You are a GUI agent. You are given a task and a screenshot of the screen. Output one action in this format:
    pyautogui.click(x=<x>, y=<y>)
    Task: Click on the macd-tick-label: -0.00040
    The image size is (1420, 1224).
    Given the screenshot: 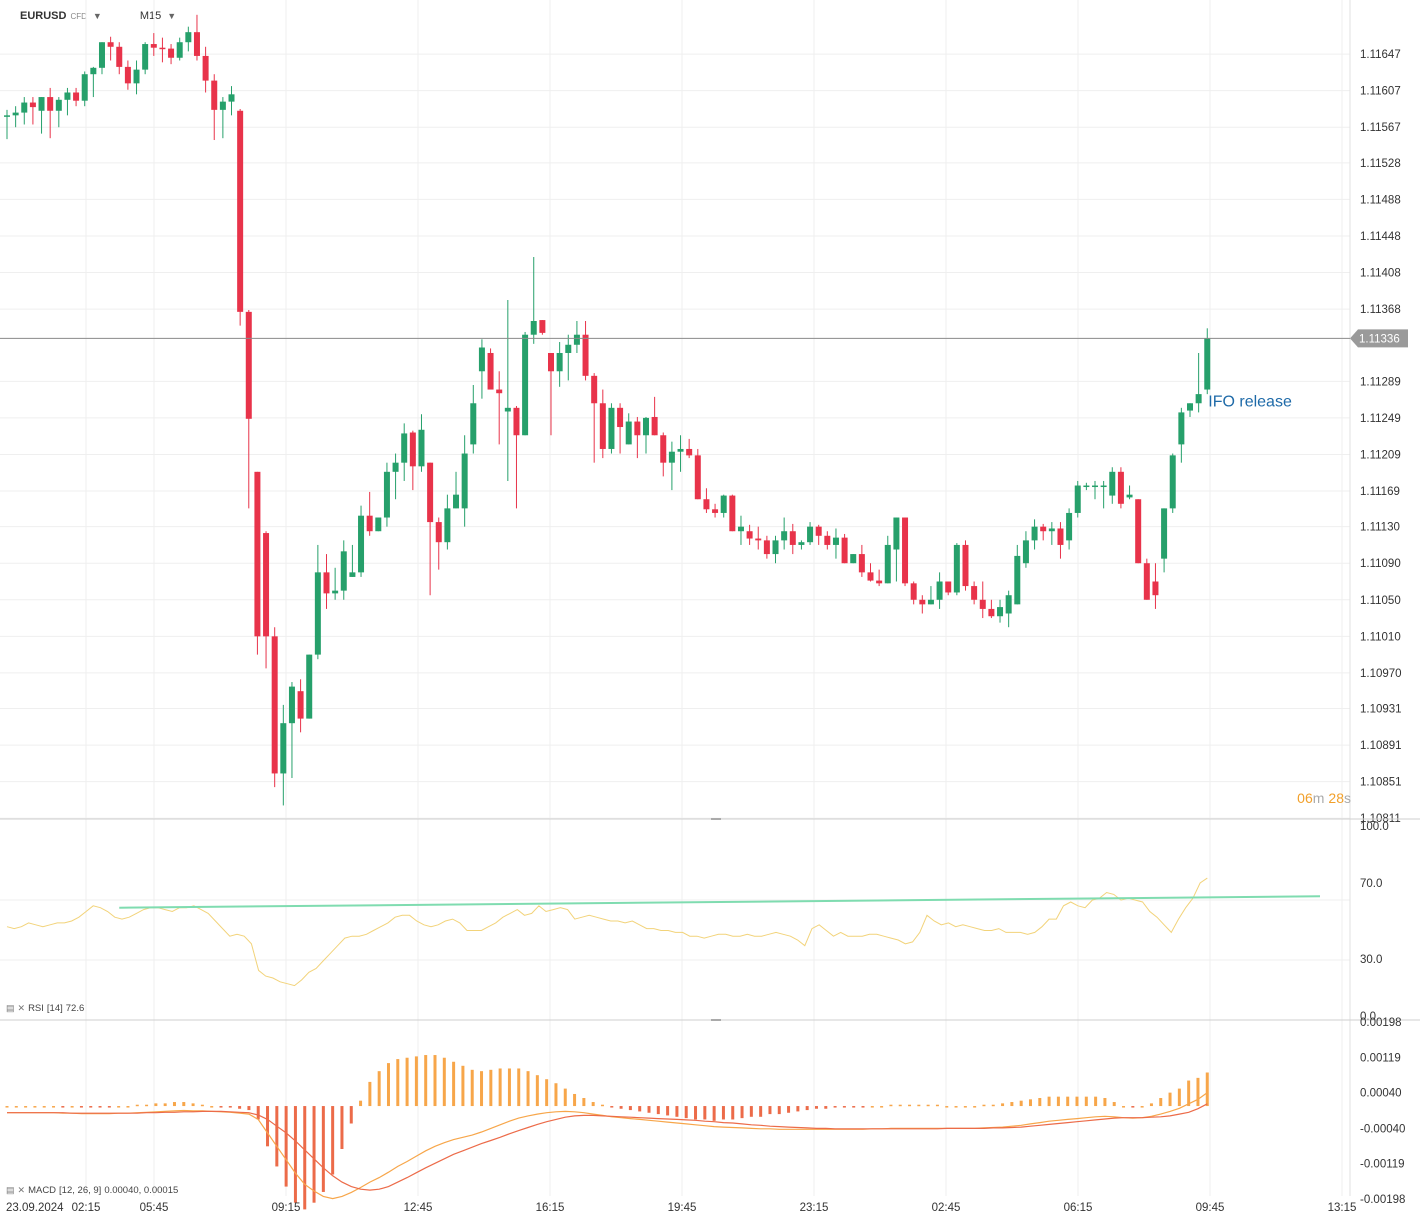 What is the action you would take?
    pyautogui.click(x=1382, y=1129)
    